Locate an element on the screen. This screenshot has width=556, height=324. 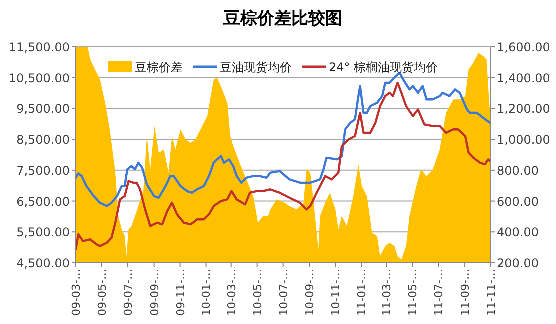
y2-tick-label: 1,400.00 is located at coordinates (523, 78).